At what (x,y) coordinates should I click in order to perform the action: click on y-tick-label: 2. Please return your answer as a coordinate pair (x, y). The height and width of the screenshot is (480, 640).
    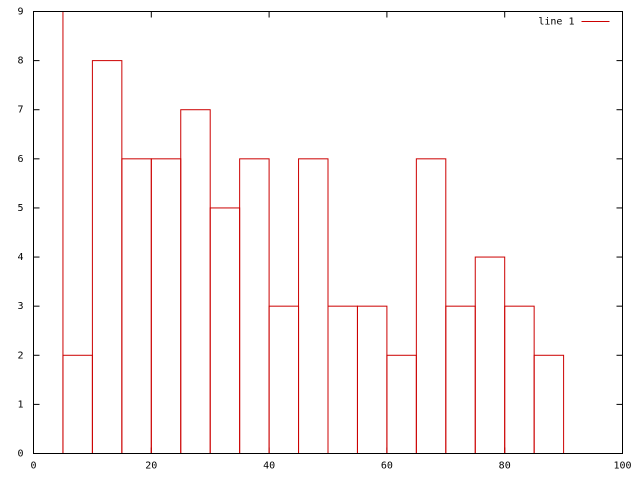
    Looking at the image, I should click on (20, 355).